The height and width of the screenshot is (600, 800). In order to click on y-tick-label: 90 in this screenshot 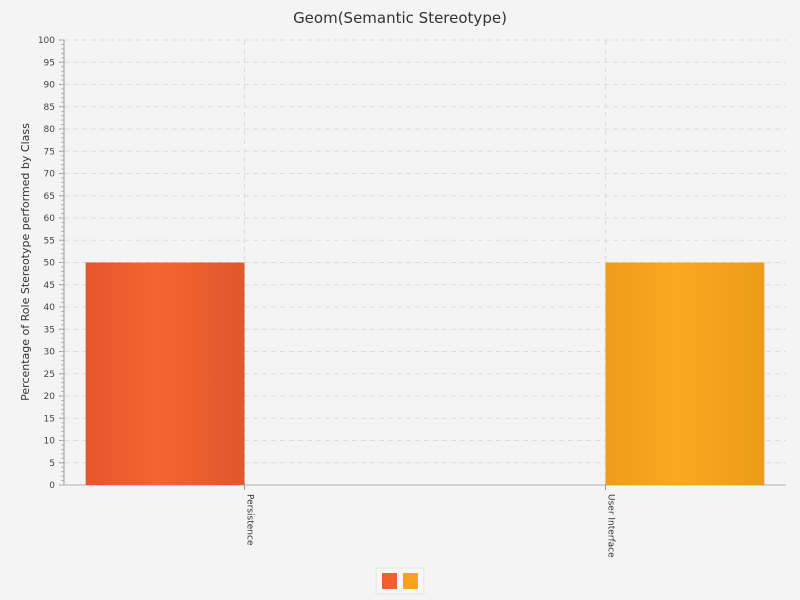, I will do `click(50, 86)`.